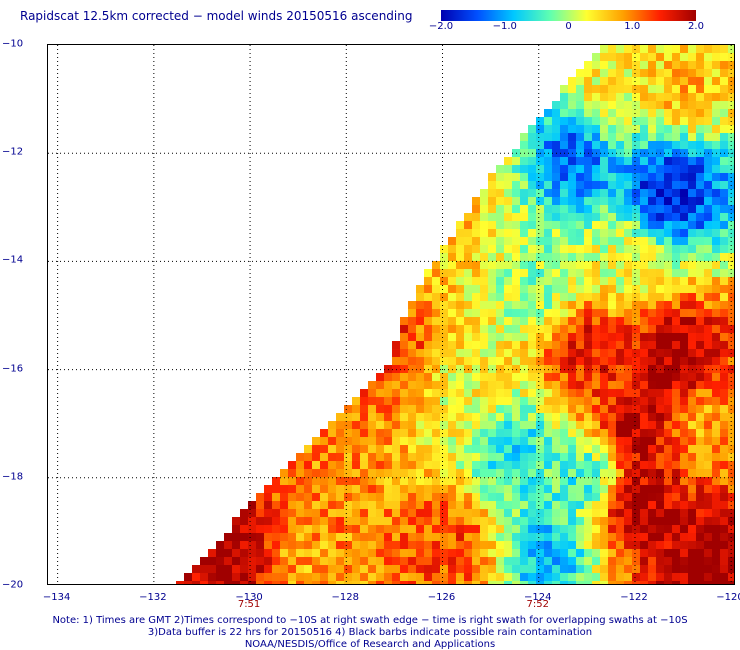 Image resolution: width=740 pixels, height=650 pixels. I want to click on lon-tick-label: −126, so click(441, 597).